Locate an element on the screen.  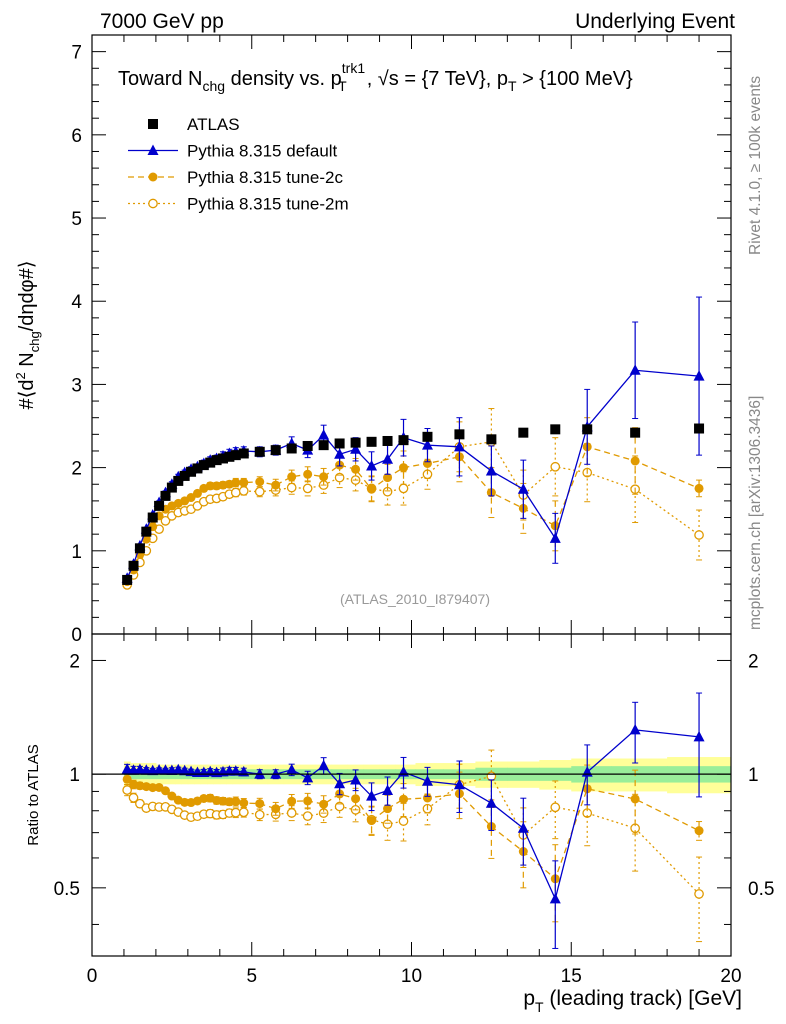
x-axis-label: pT (leading track) [GeV] is located at coordinates (632, 1001).